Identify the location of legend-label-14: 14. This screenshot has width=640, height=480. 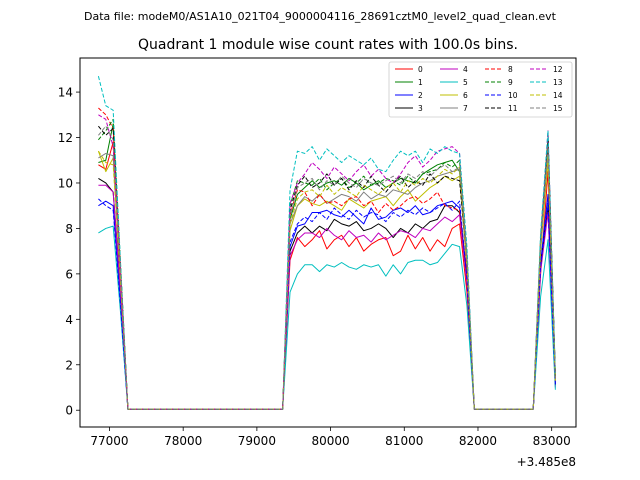
(558, 95).